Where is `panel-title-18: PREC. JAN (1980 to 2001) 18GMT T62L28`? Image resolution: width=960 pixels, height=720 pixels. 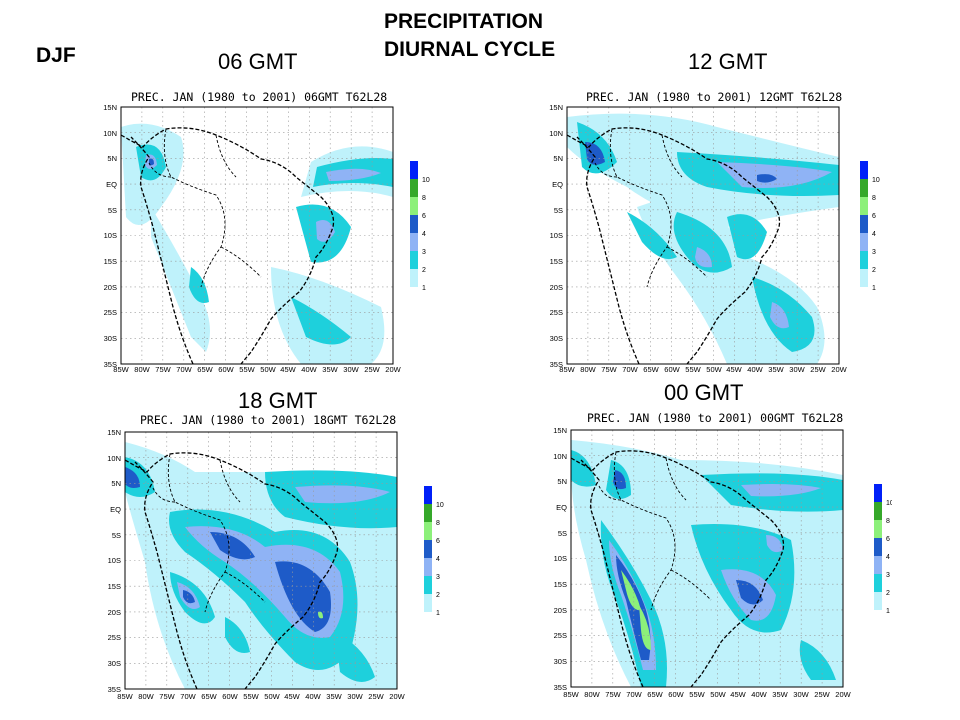
panel-title-18: PREC. JAN (1980 to 2001) 18GMT T62L28 is located at coordinates (268, 420).